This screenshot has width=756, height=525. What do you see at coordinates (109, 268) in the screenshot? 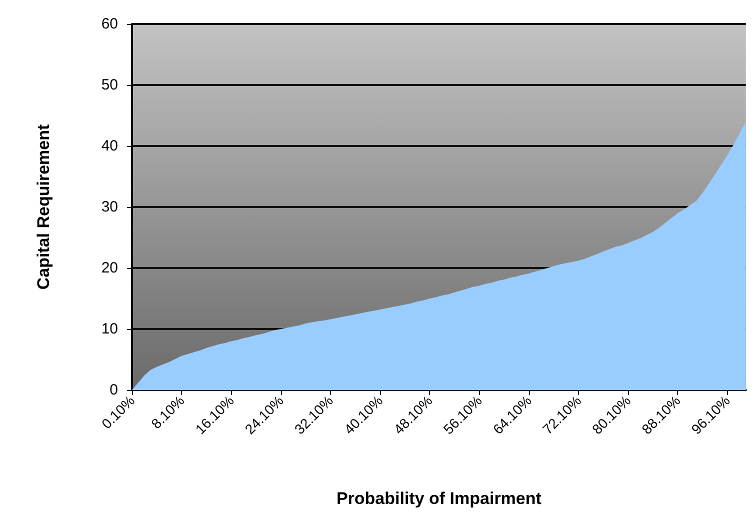
I see `y-tick-label: 20` at bounding box center [109, 268].